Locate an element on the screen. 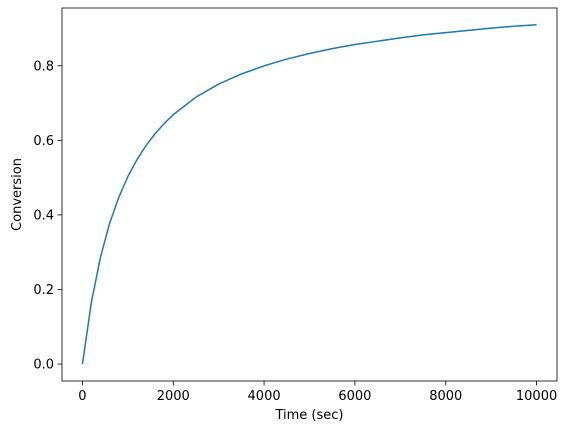 The height and width of the screenshot is (432, 567). x-tick-label: 10000 is located at coordinates (536, 396).